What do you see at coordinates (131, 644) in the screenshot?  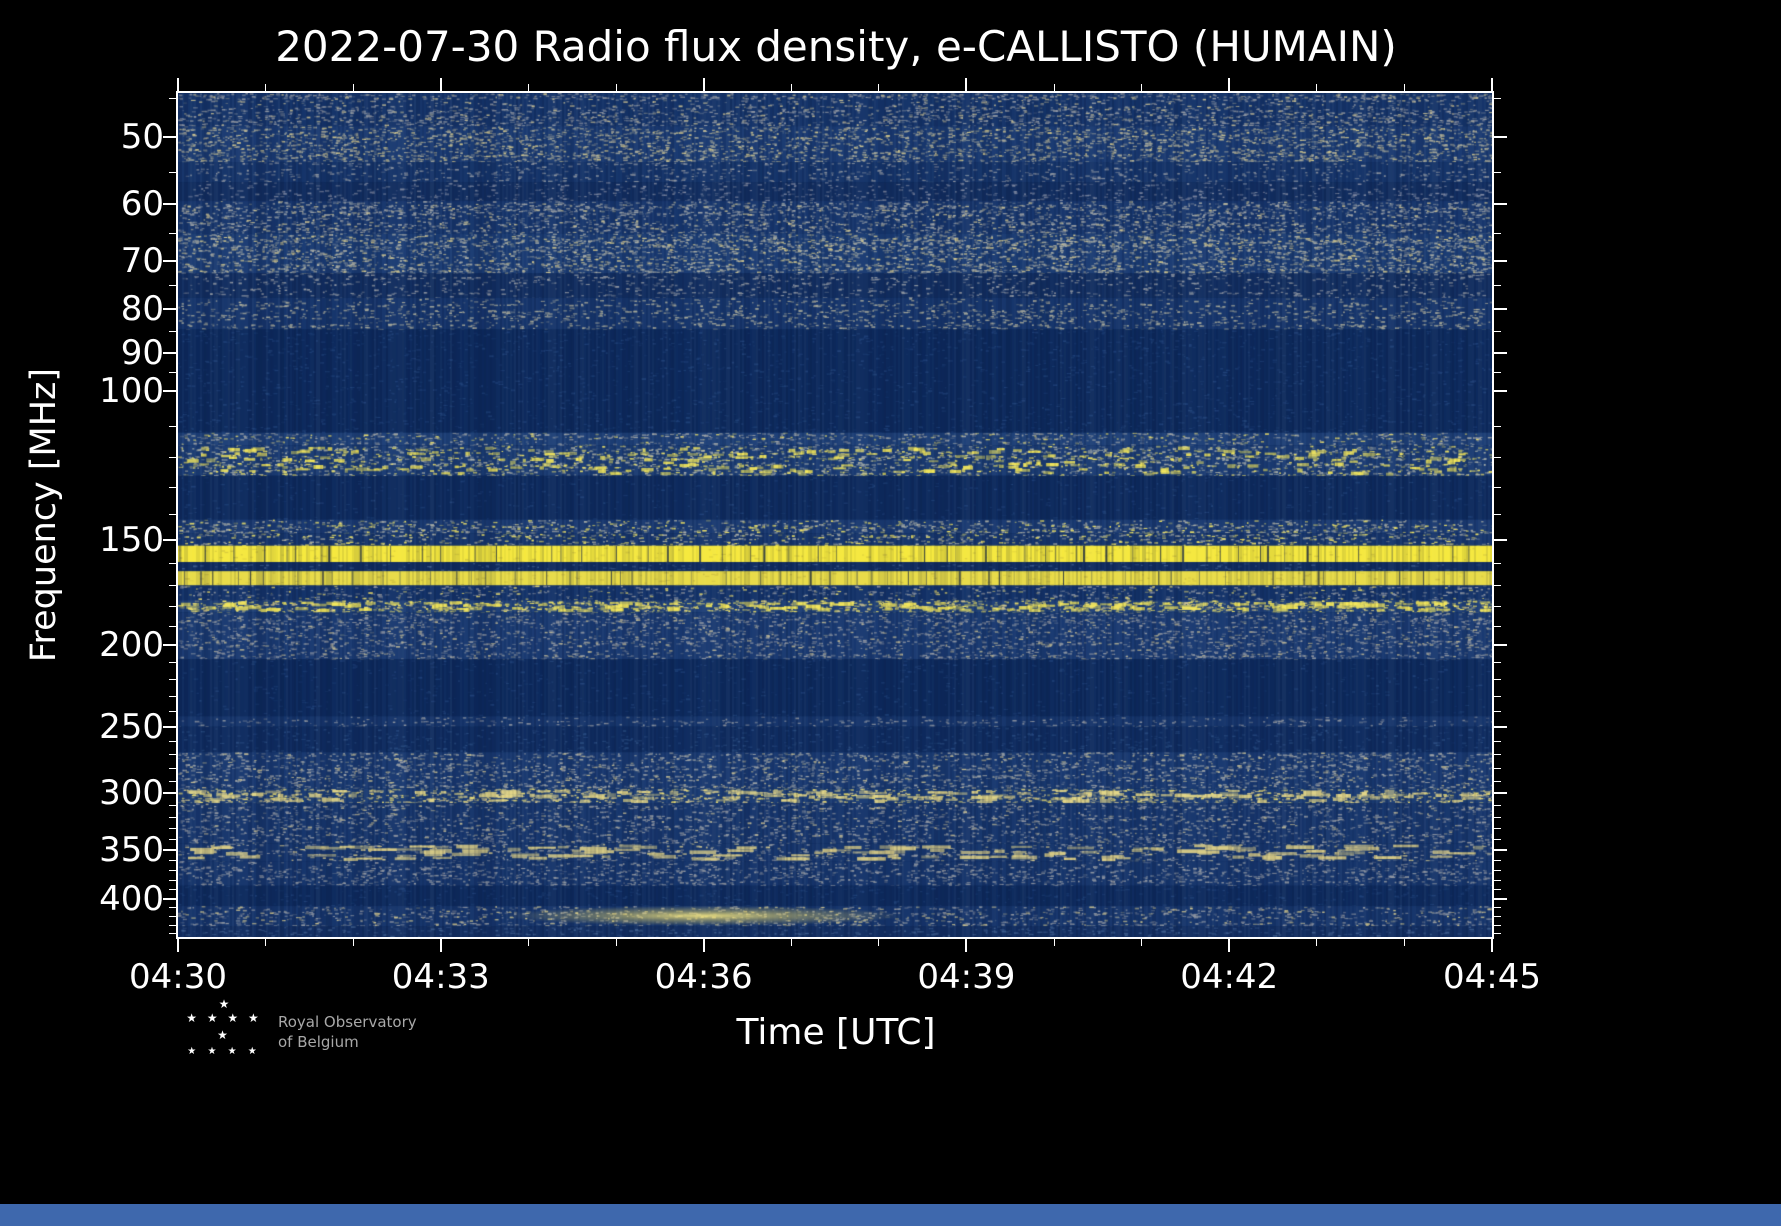 I see `y-tick-label: 200` at bounding box center [131, 644].